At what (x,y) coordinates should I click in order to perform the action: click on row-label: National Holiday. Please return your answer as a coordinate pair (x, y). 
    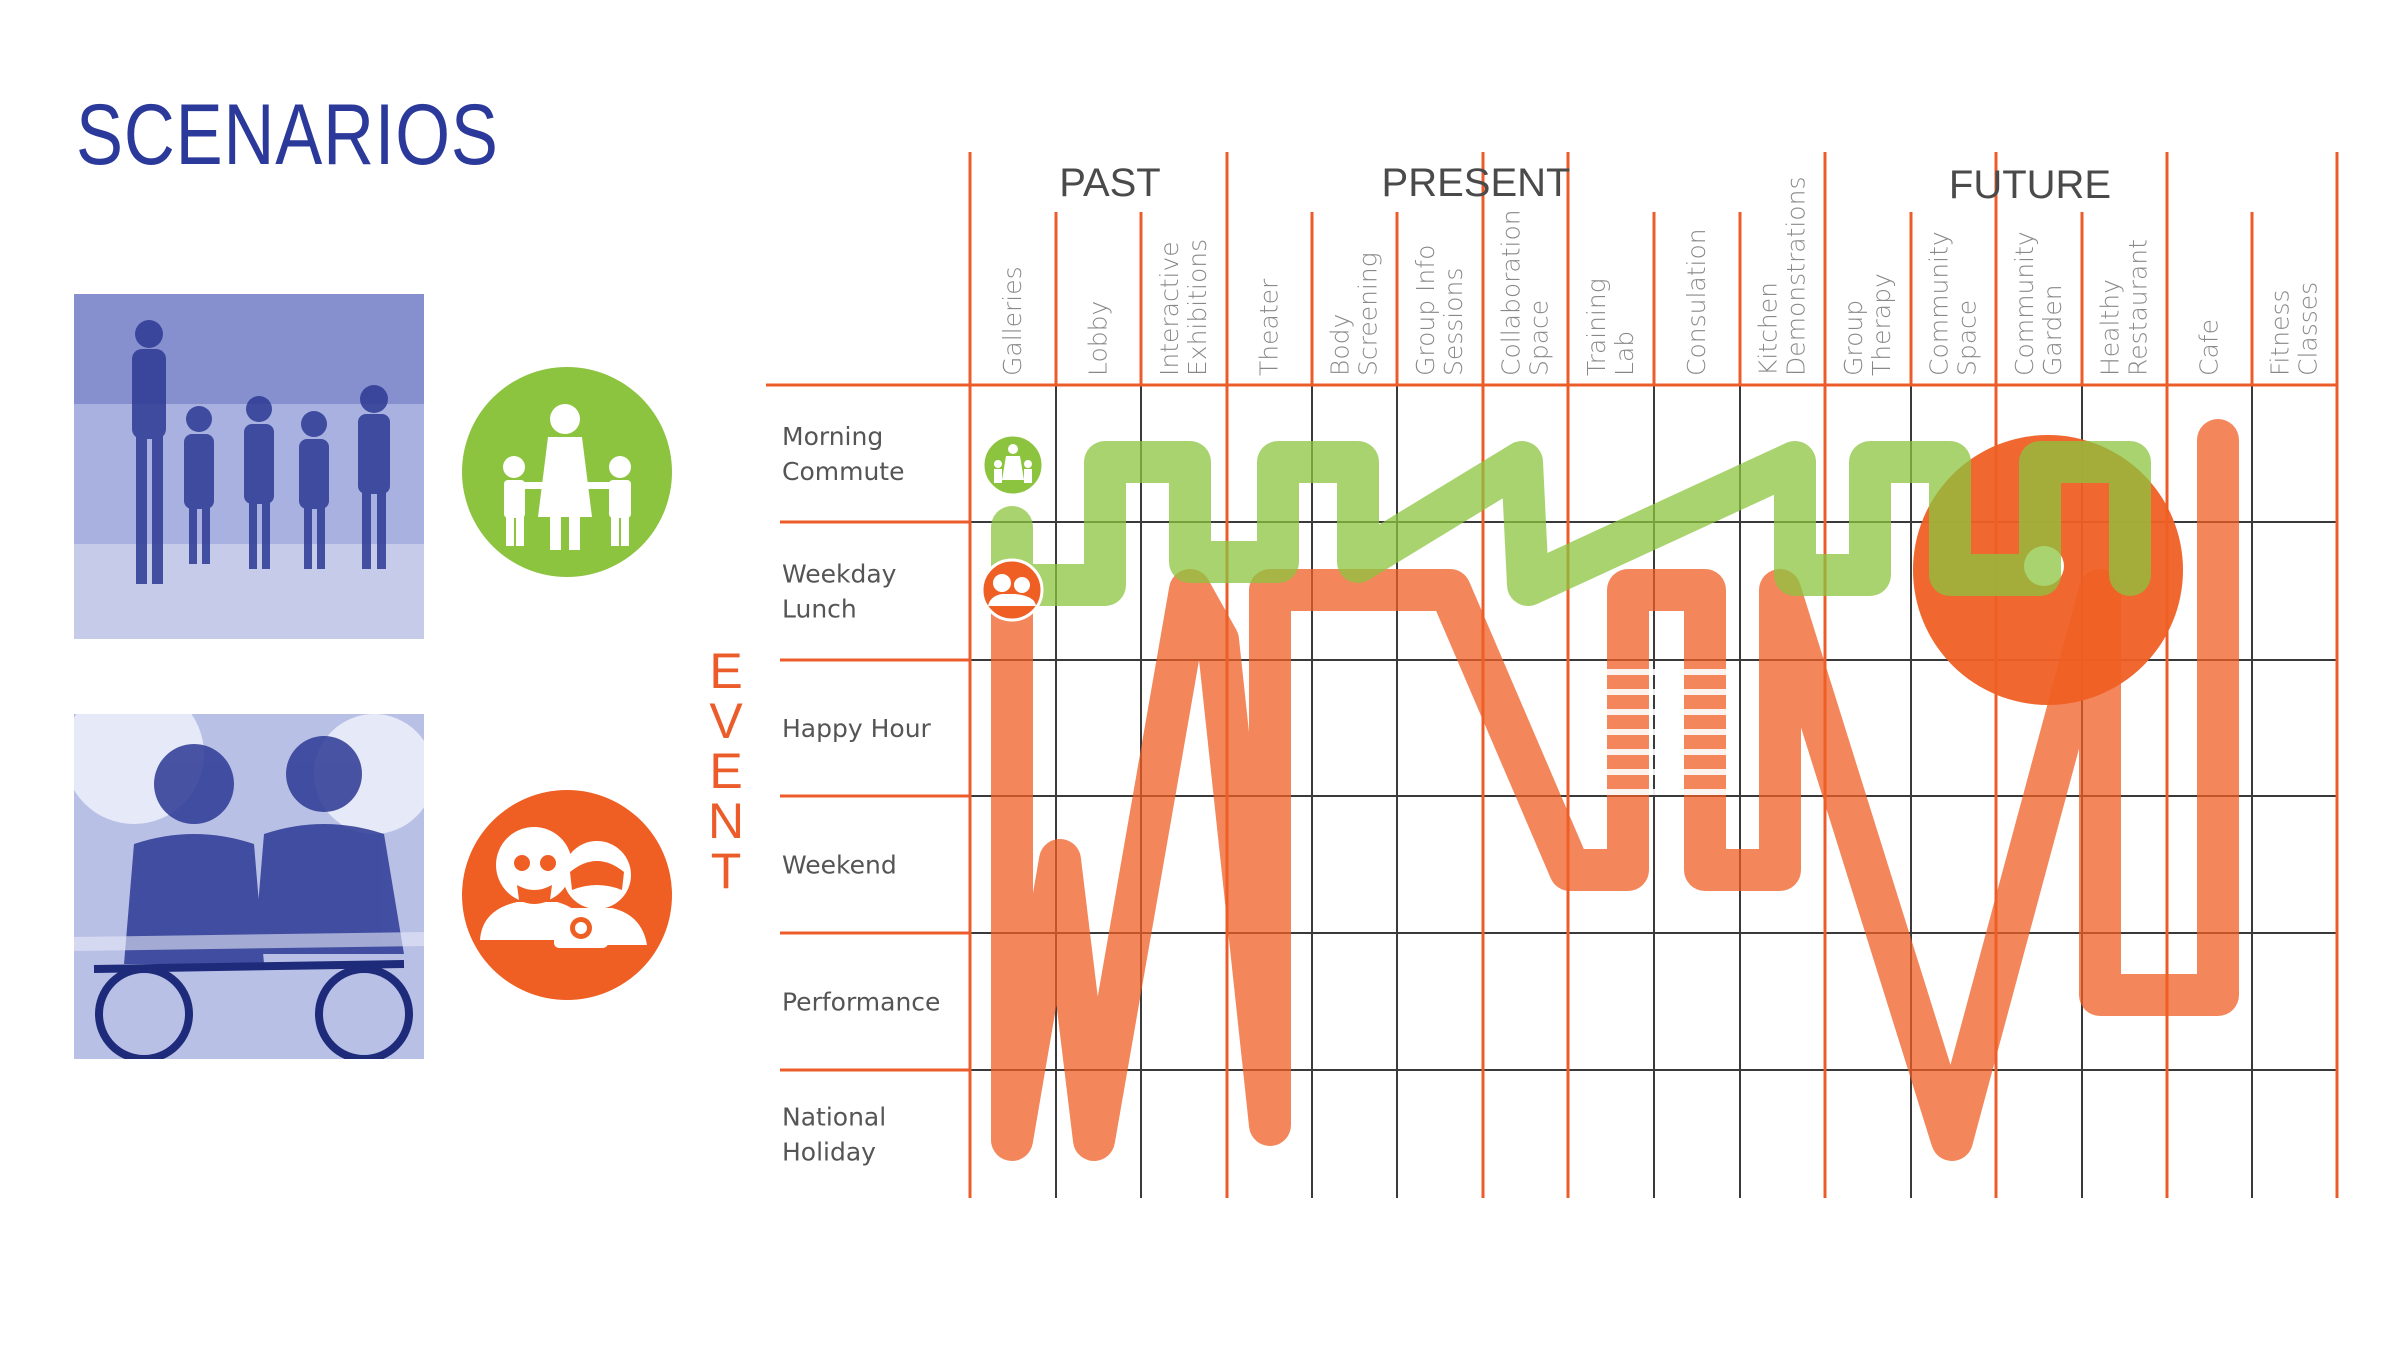
    Looking at the image, I should click on (834, 1135).